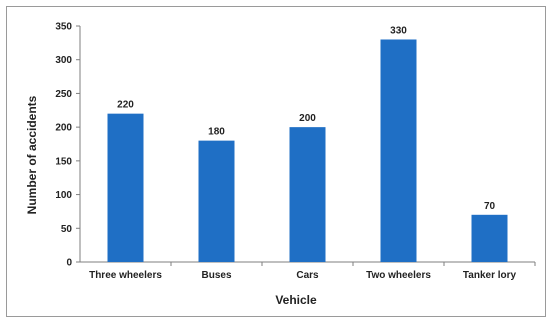 The height and width of the screenshot is (325, 555). What do you see at coordinates (490, 275) in the screenshot?
I see `x-tick-label: Tanker lory` at bounding box center [490, 275].